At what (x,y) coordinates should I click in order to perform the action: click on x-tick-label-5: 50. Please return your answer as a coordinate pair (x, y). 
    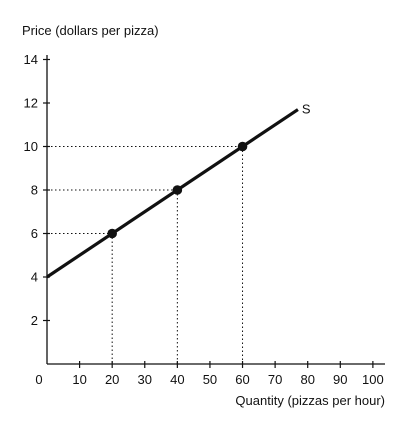
    Looking at the image, I should click on (210, 379).